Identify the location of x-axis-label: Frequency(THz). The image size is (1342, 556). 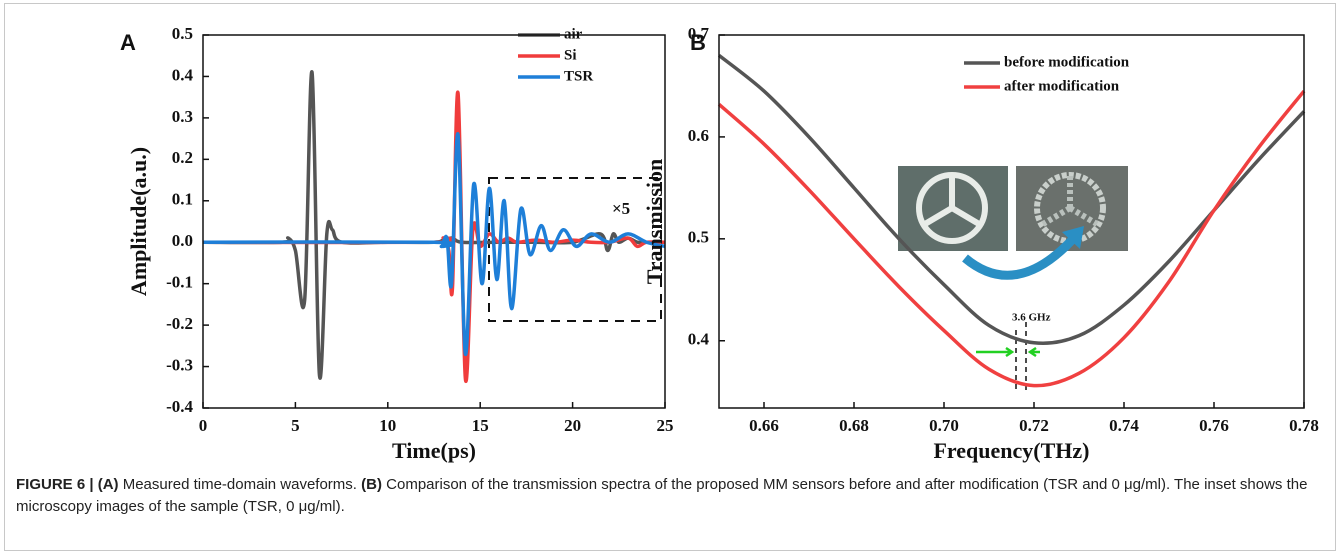
(1011, 450).